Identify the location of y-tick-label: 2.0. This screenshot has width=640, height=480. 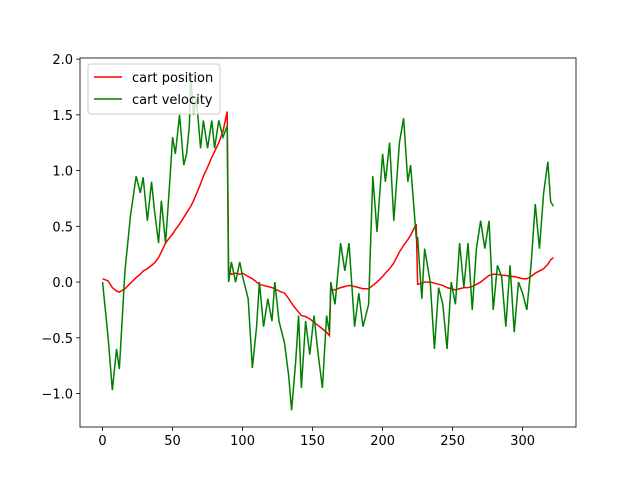
(62, 60).